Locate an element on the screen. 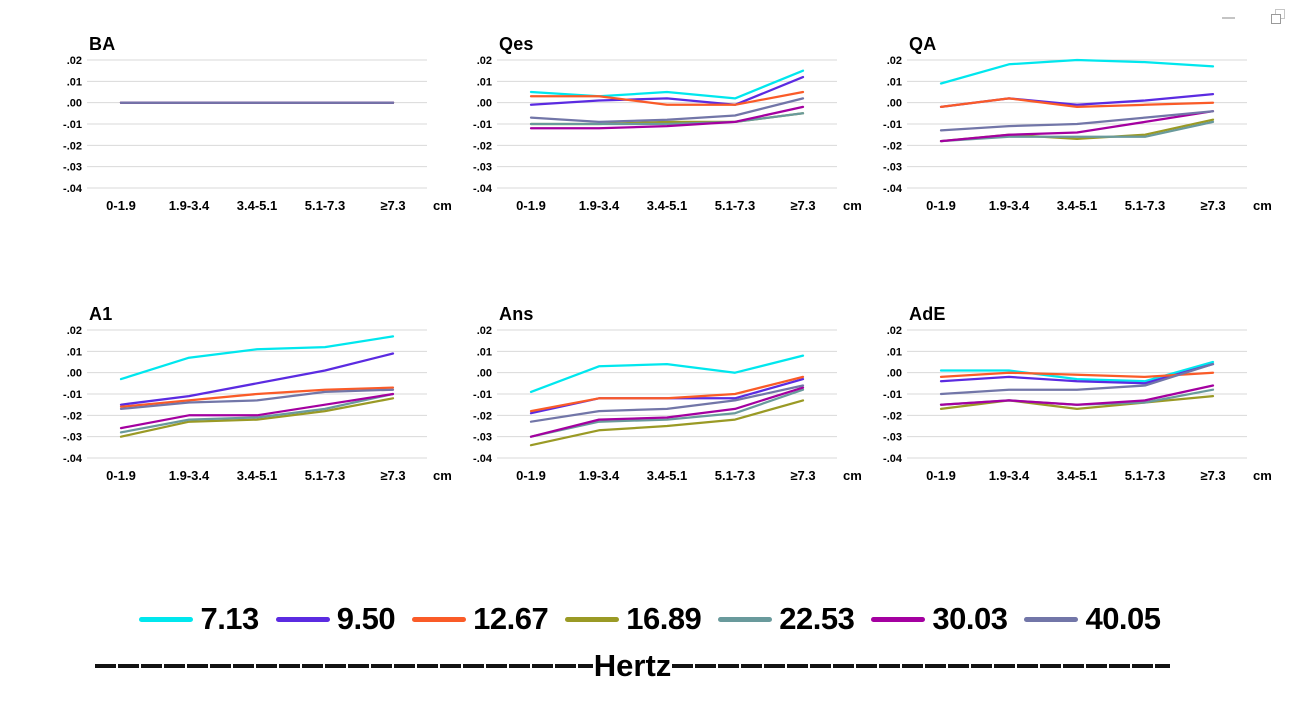 This screenshot has width=1300, height=728. chart-title: AdE is located at coordinates (927, 314).